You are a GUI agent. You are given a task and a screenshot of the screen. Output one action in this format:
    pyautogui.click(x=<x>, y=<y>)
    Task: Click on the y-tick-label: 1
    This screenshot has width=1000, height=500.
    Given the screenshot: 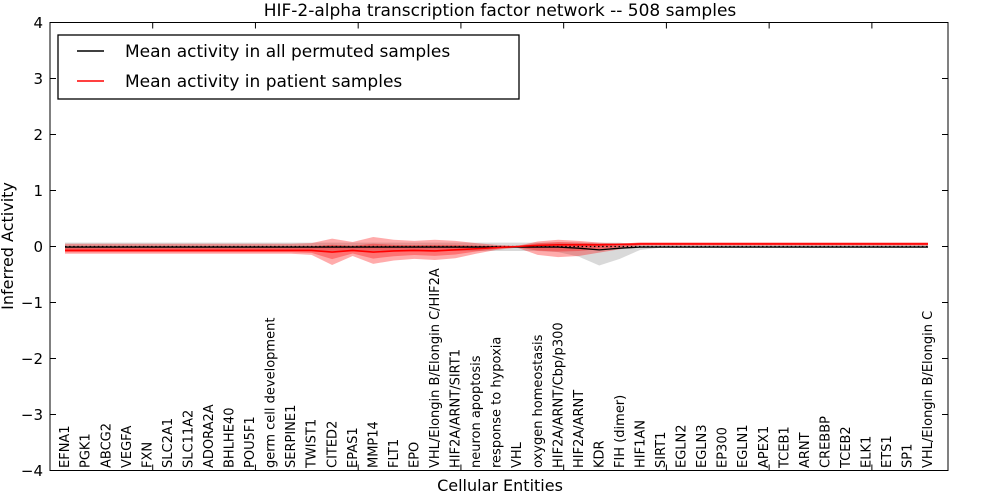 What is the action you would take?
    pyautogui.click(x=38, y=191)
    